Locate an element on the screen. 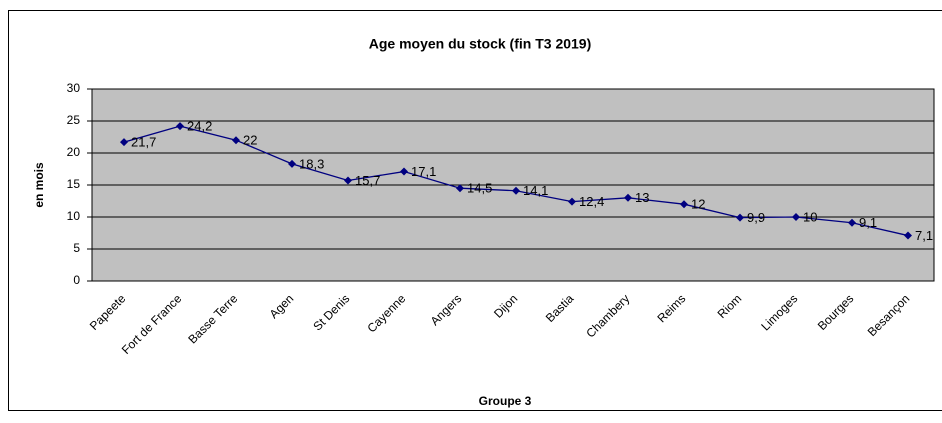  y-tick-label: 15 is located at coordinates (74, 184).